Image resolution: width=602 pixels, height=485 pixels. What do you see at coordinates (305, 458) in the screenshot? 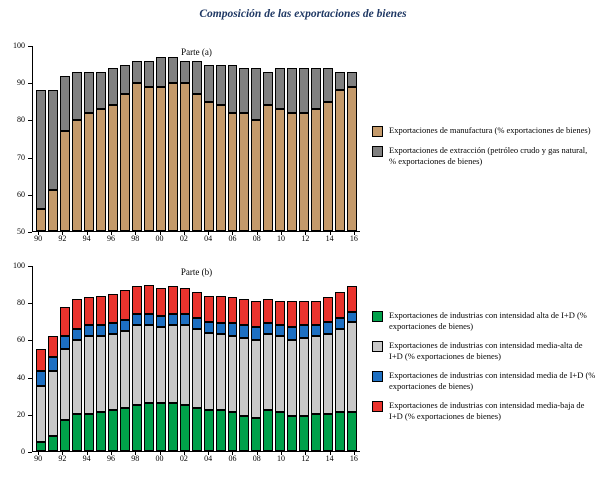
I see `x-tick-label: 12` at bounding box center [305, 458].